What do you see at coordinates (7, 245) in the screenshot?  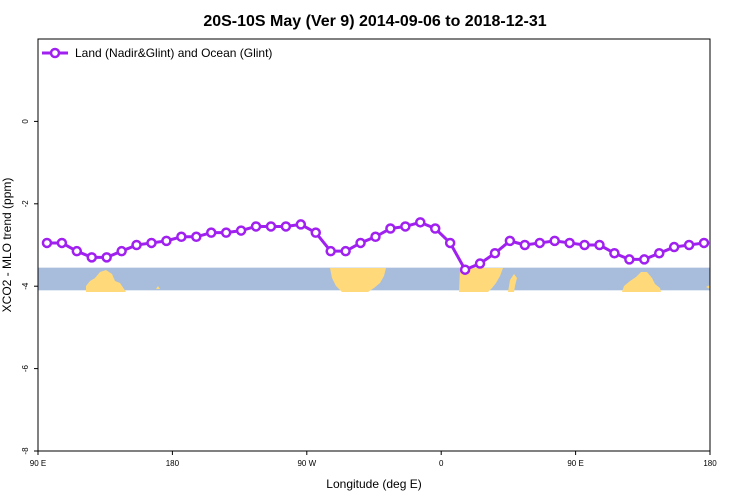 I see `y-axis-label: XCO2 - MLO trend (ppm)` at bounding box center [7, 245].